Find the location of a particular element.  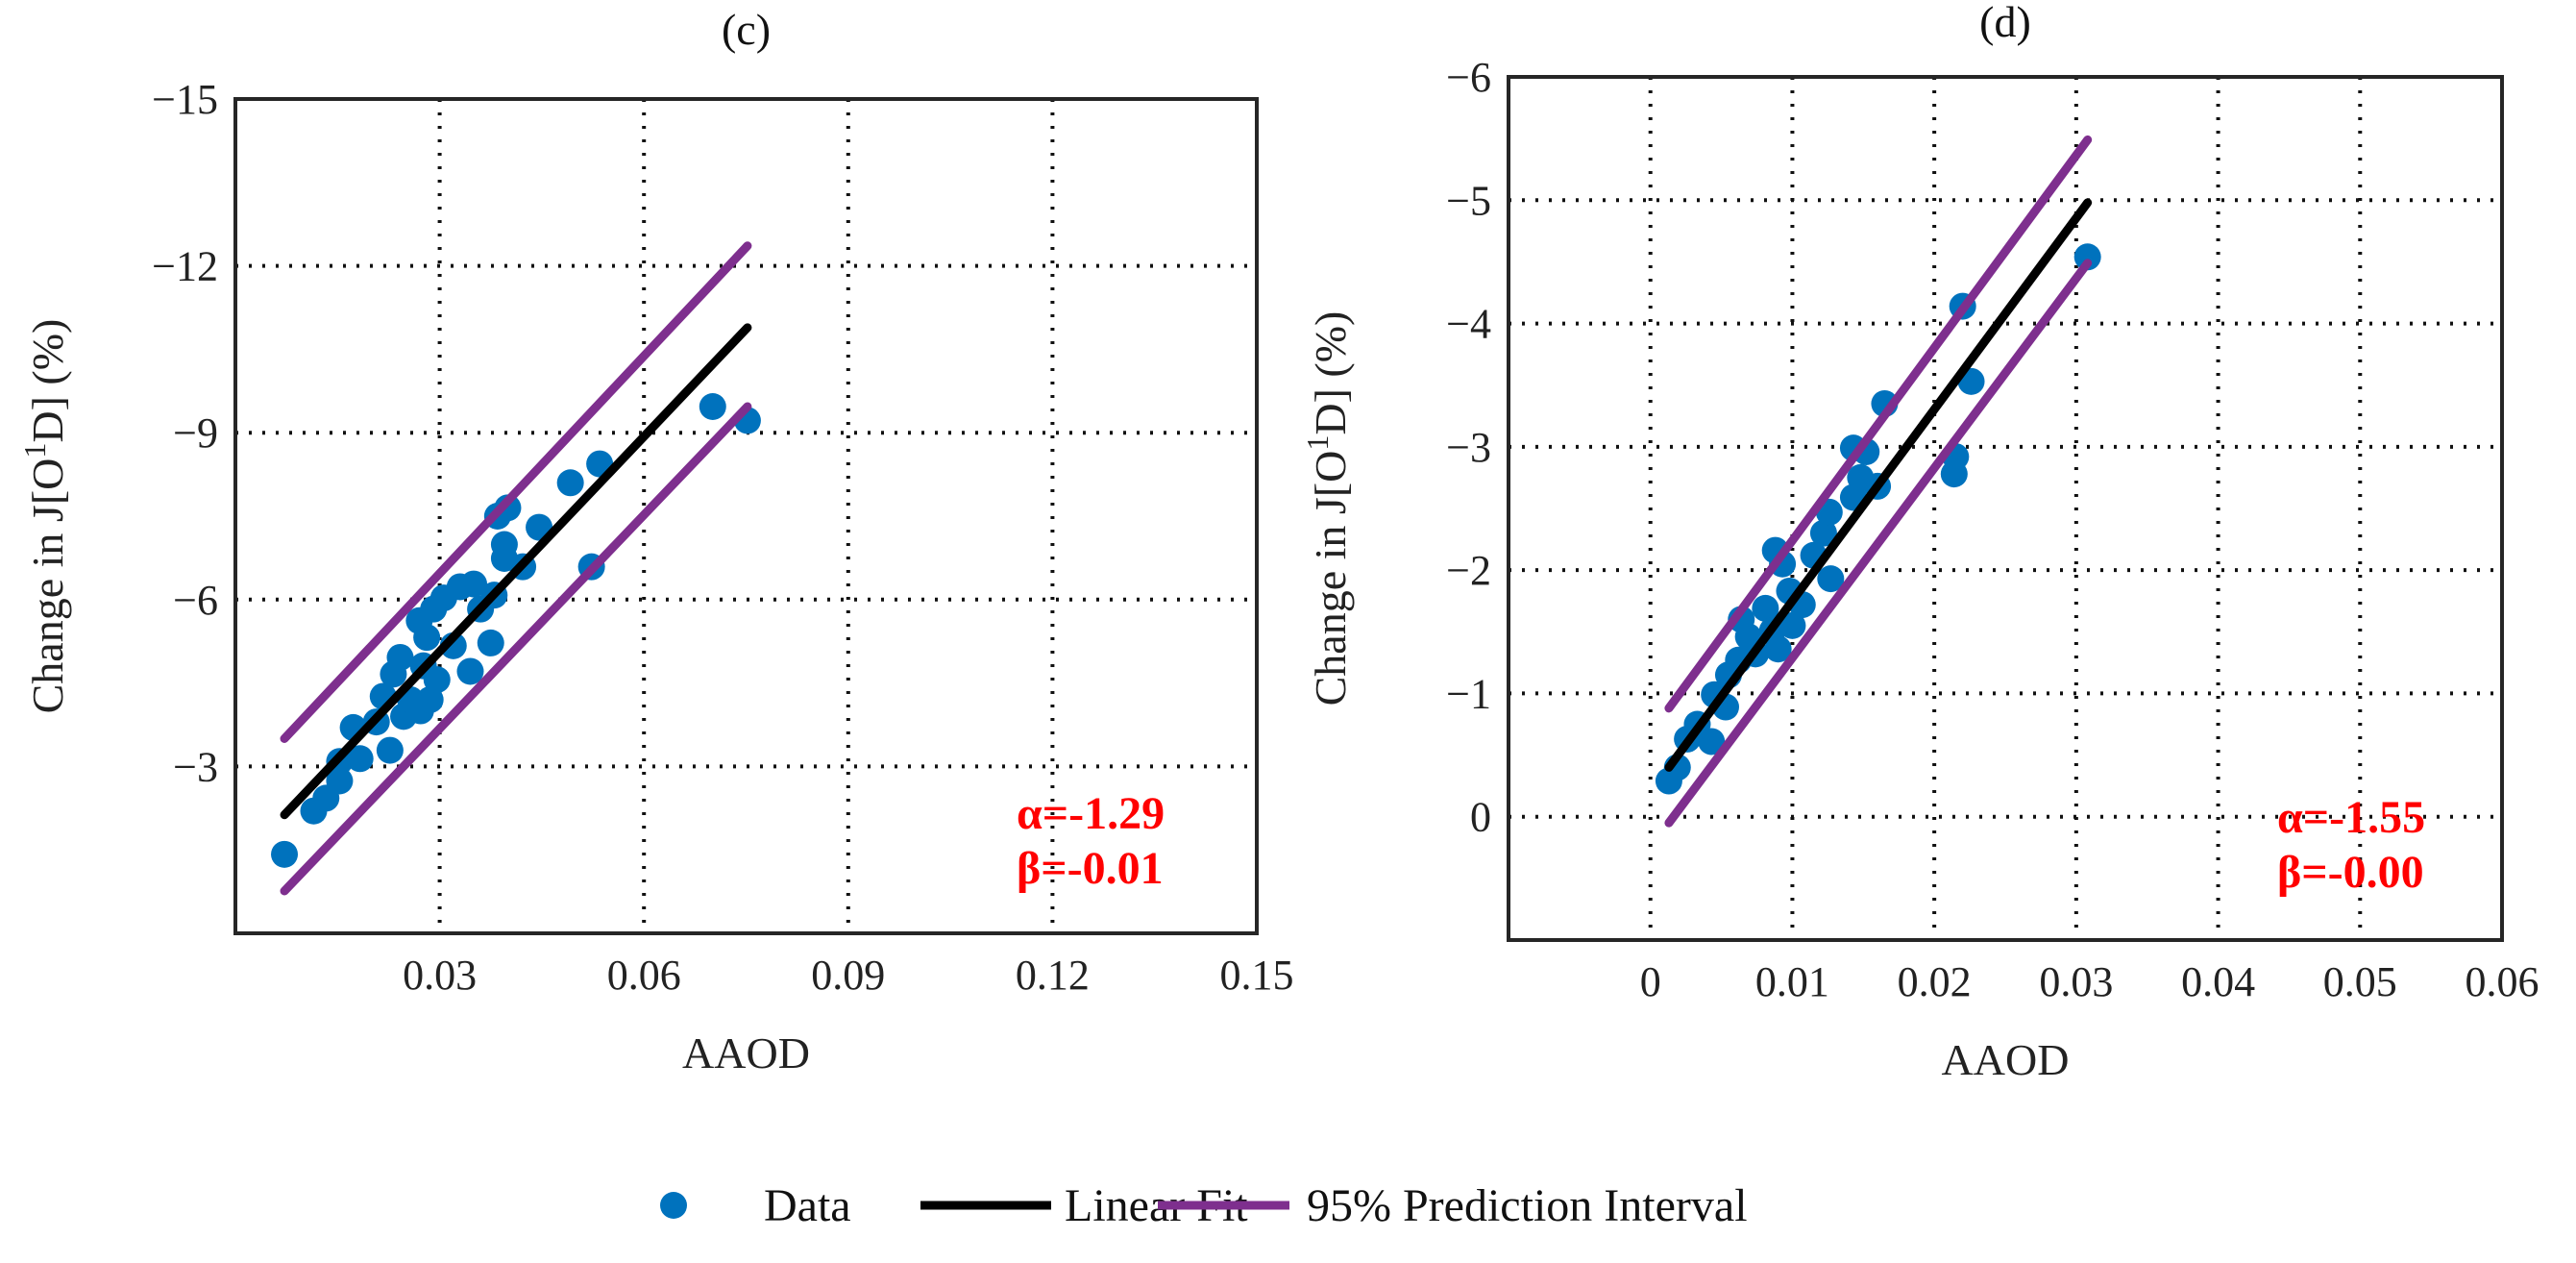

y-tick-label: −5 is located at coordinates (1468, 200).